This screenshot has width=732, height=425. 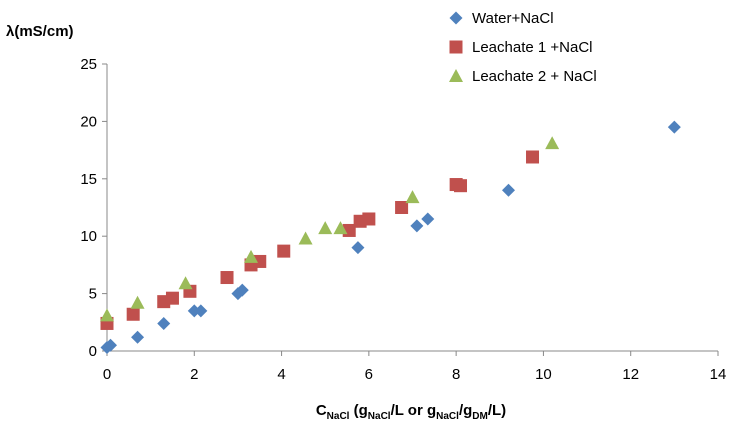 What do you see at coordinates (194, 374) in the screenshot?
I see `x-tick-label: 2` at bounding box center [194, 374].